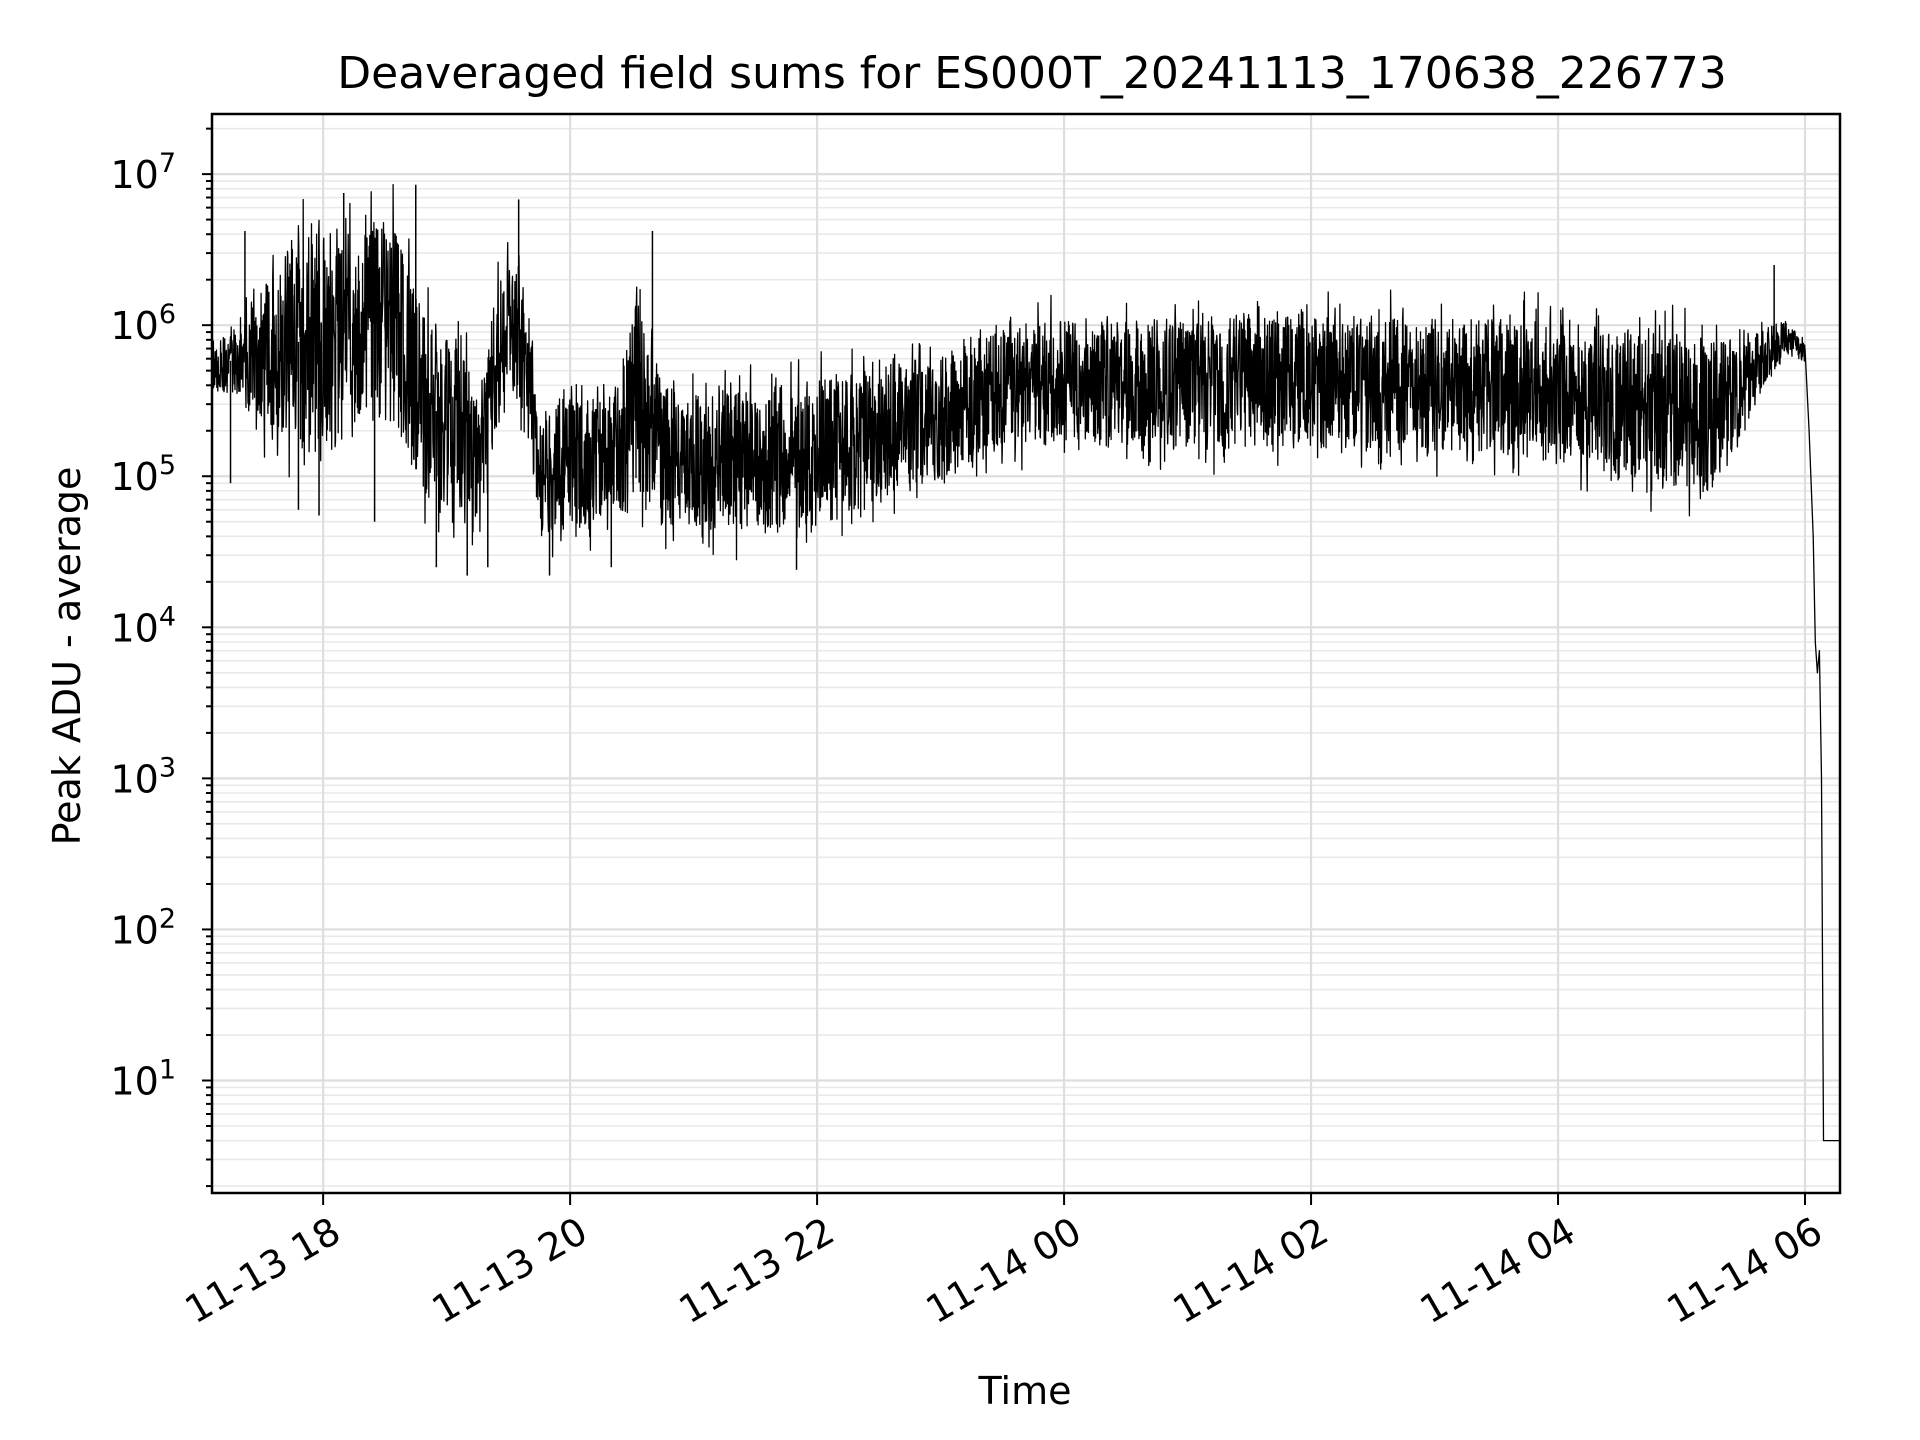 The image size is (1920, 1440). Describe the element at coordinates (757, 1271) in the screenshot. I see `x-tick-label: 11-13 22` at that location.